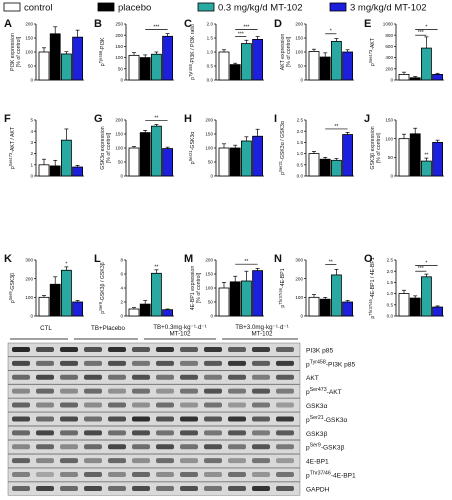  I want to click on y-tick-label-J: 0, so click(391, 176).